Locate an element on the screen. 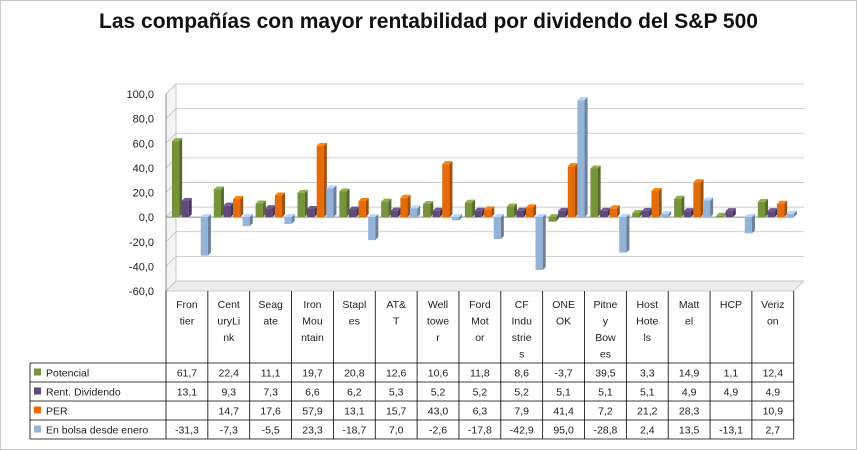  category-label: Ford Mot or is located at coordinates (480, 321).